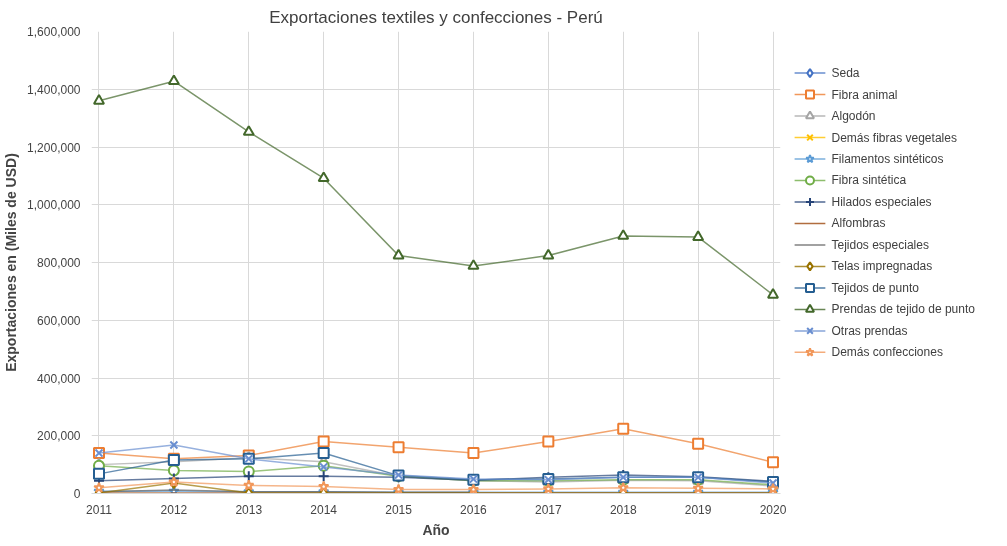  What do you see at coordinates (887, 352) in the screenshot?
I see `legend-label: Demás confecciones` at bounding box center [887, 352].